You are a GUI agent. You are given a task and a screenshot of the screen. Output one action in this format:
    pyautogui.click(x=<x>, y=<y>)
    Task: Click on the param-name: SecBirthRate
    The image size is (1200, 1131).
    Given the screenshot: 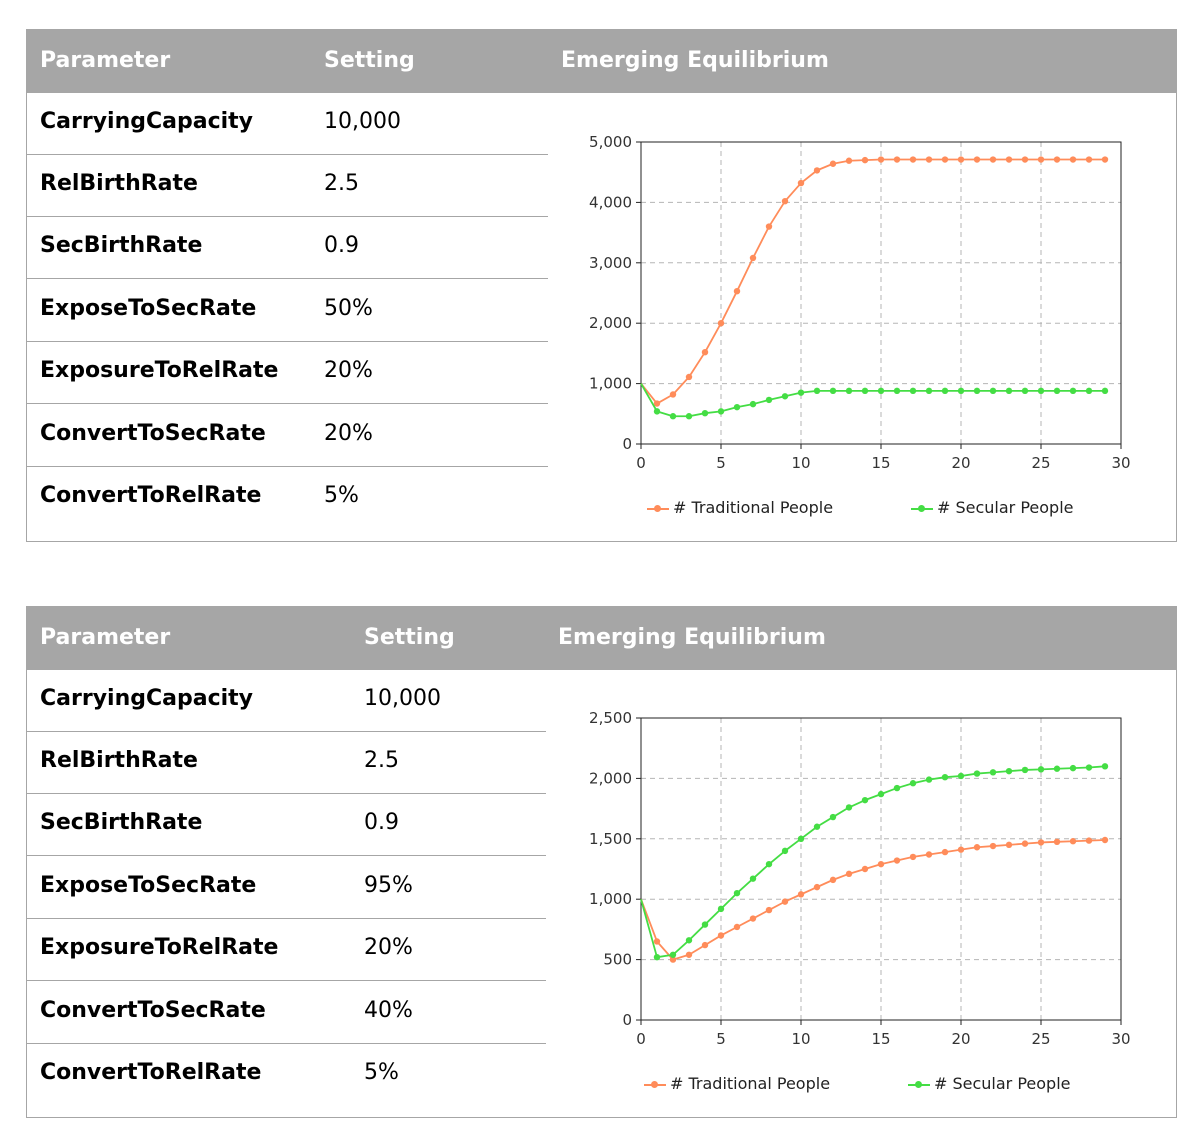 What is the action you would take?
    pyautogui.click(x=121, y=822)
    